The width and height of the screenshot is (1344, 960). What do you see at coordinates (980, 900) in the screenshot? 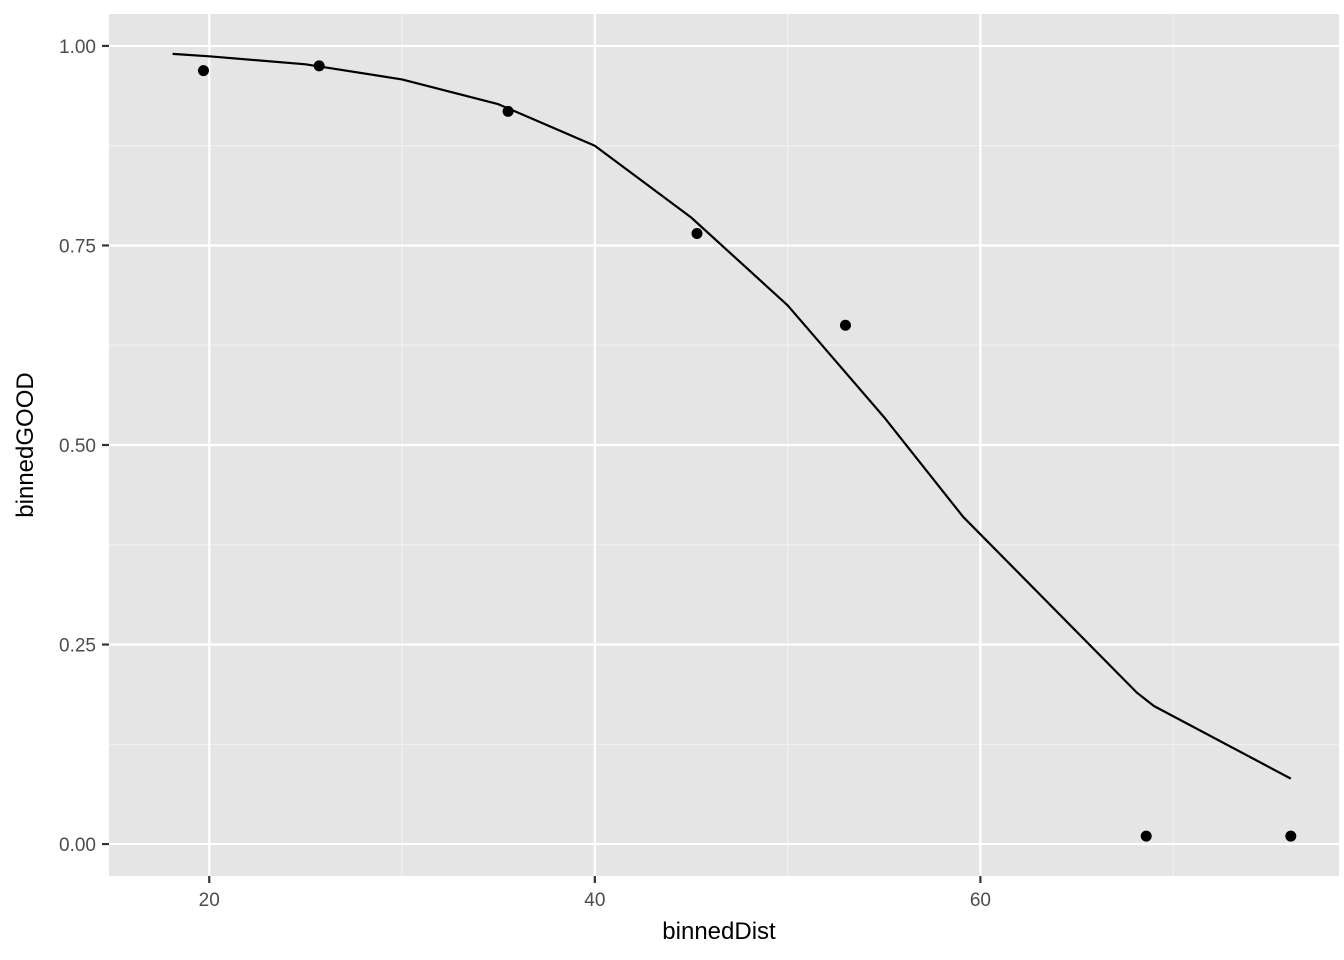
I see `x-tick-label: 60` at bounding box center [980, 900].